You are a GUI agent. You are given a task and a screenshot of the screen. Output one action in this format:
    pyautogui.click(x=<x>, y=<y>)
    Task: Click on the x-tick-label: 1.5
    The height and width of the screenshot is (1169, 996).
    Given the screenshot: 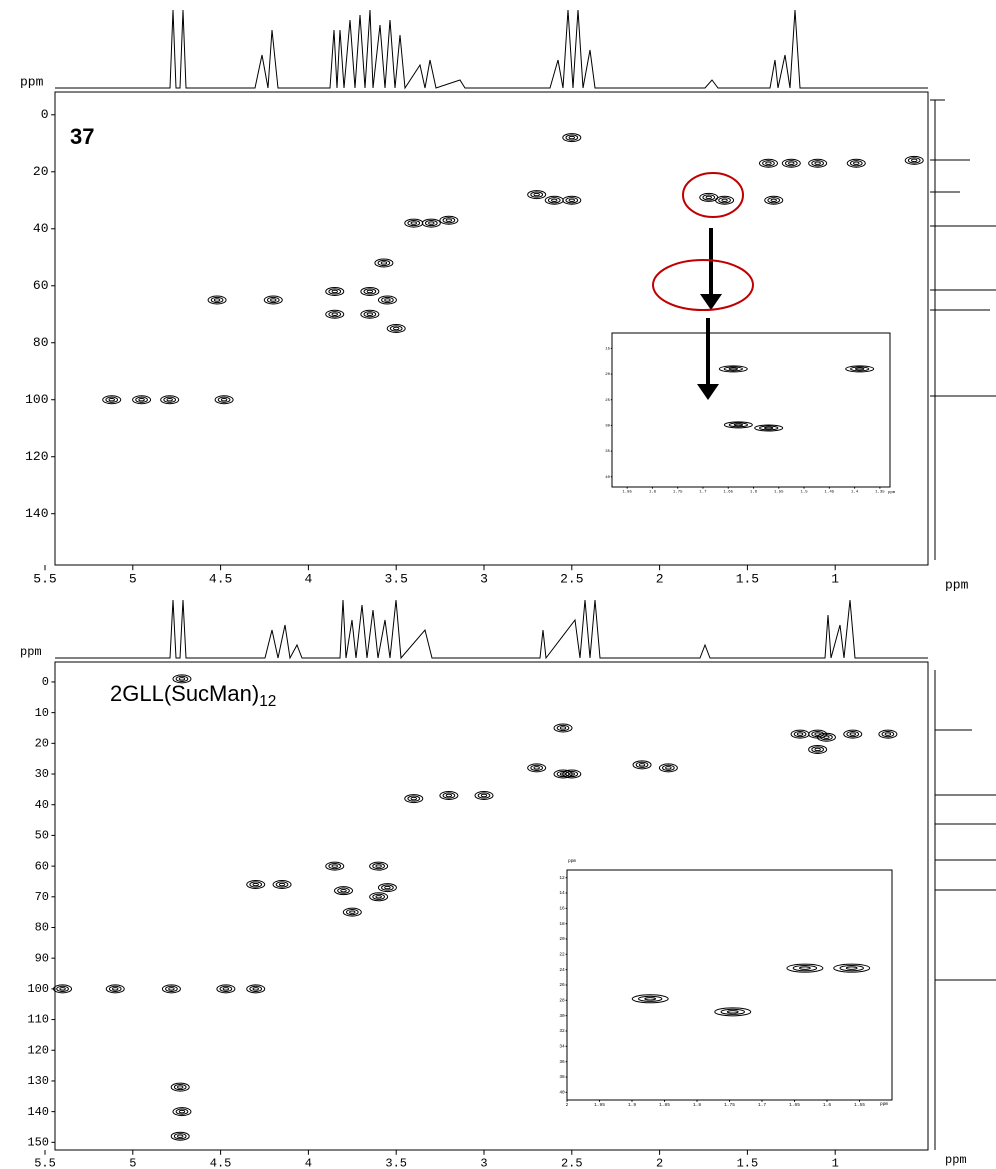 What is the action you would take?
    pyautogui.click(x=804, y=492)
    